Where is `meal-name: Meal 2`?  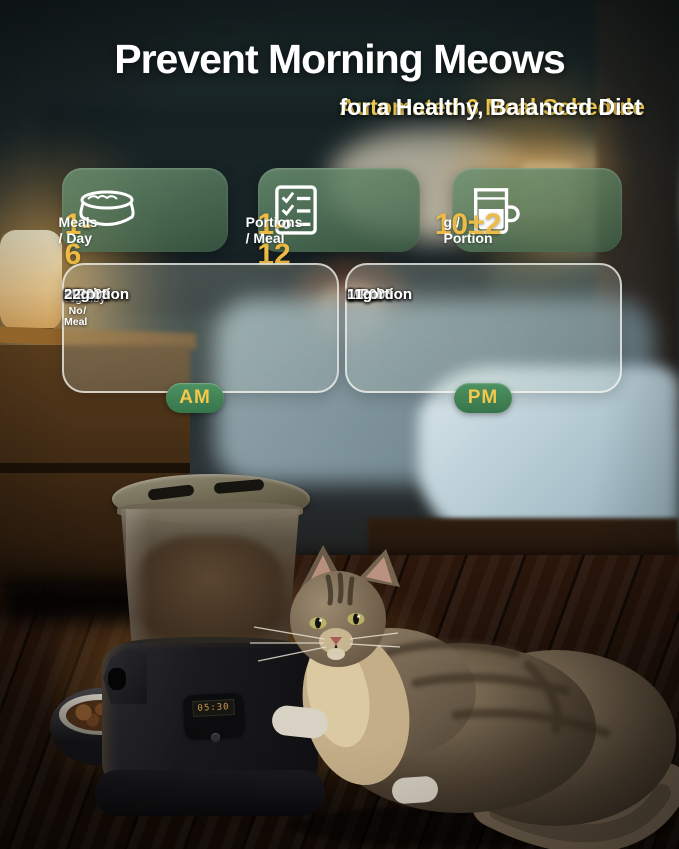 meal-name: Meal 2 is located at coordinates (87, 294).